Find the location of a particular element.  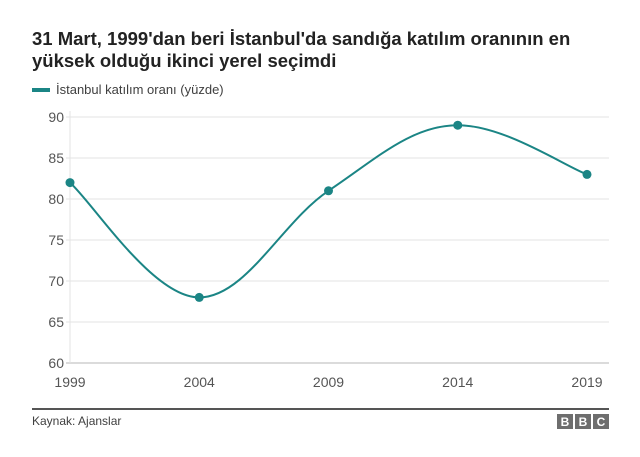

x-tick-label: 2019 is located at coordinates (586, 382).